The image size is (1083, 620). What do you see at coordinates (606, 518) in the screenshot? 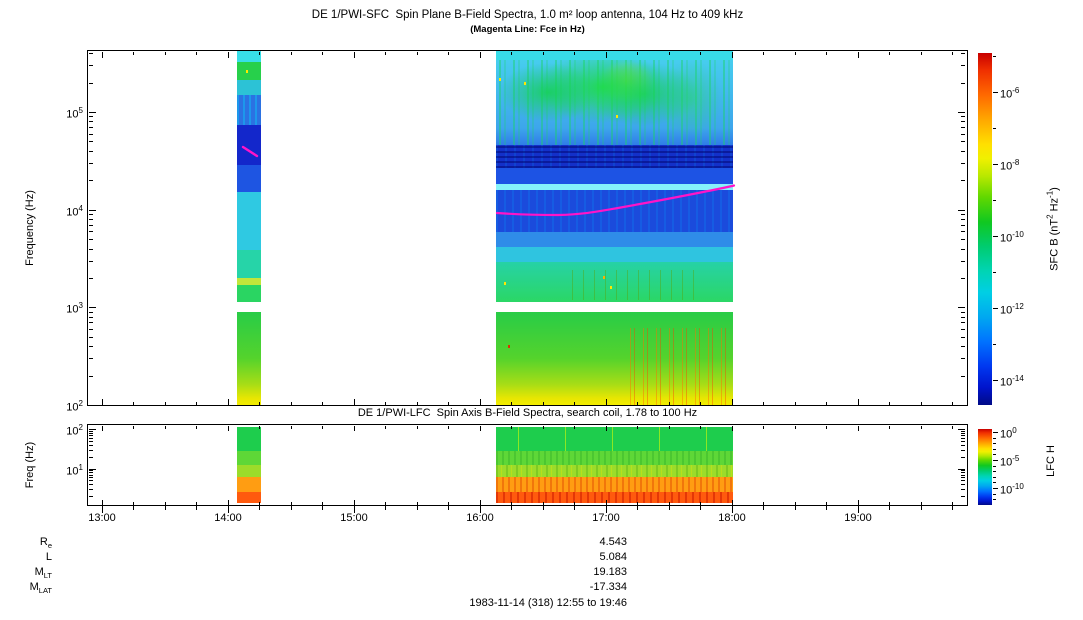
I see `x-tick-label: 17:00` at bounding box center [606, 518].